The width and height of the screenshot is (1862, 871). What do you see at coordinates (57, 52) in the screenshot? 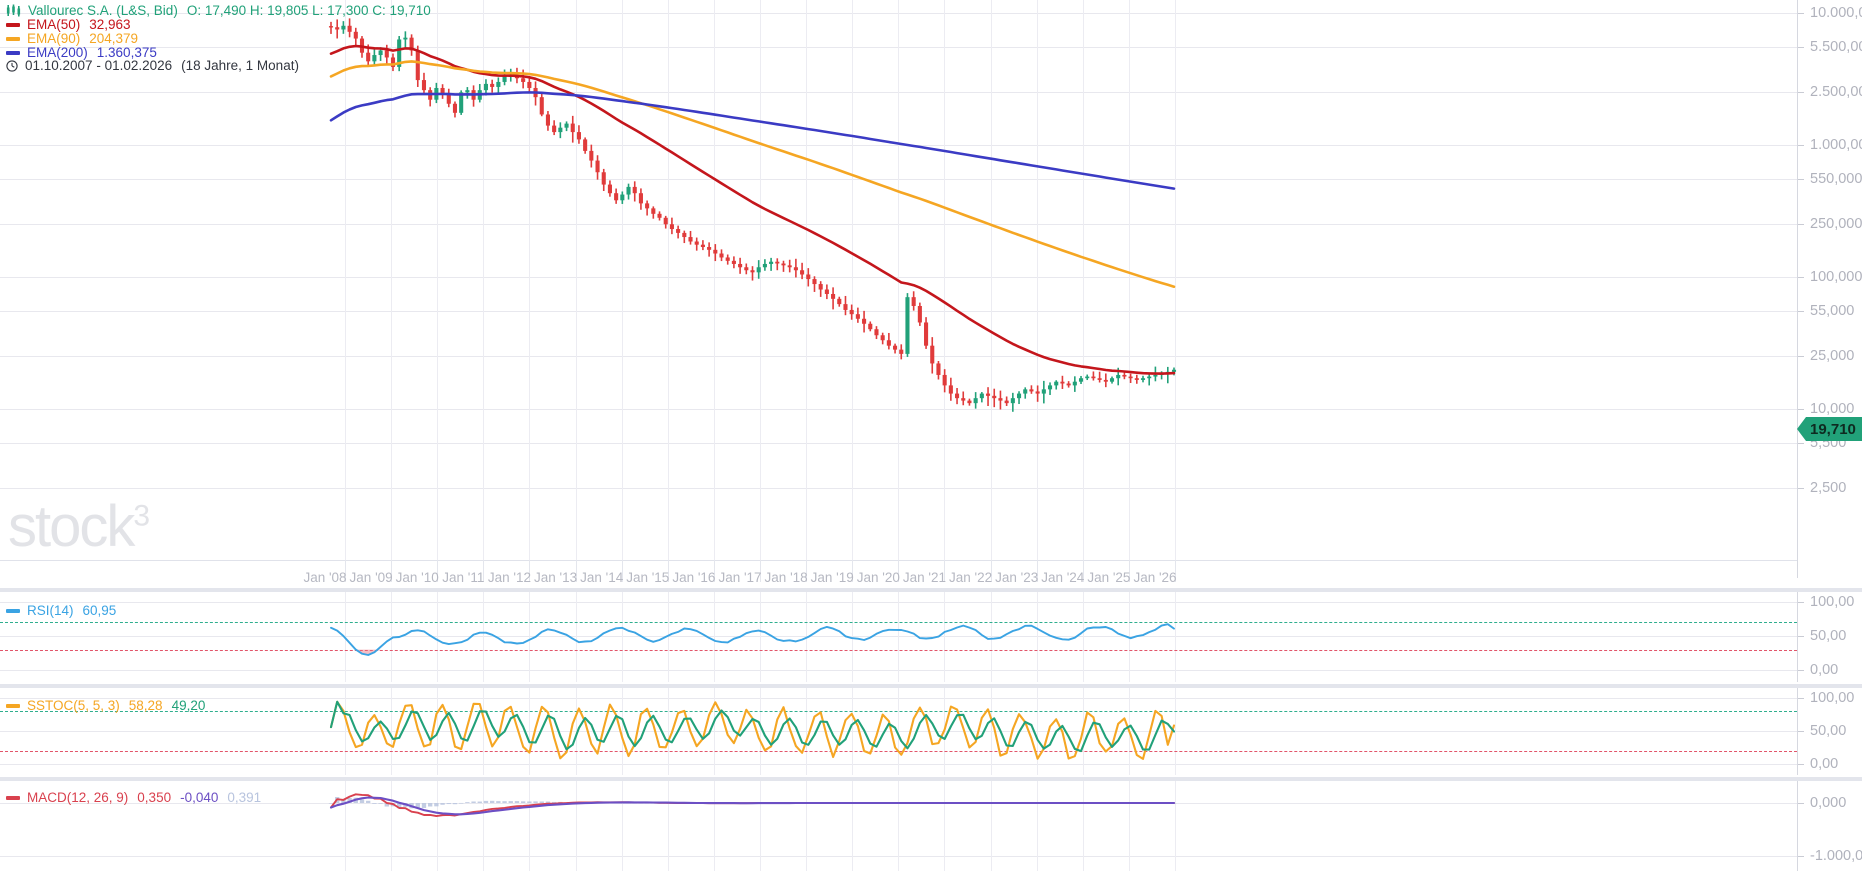
I see `ema200-label: EMA(200)` at bounding box center [57, 52].